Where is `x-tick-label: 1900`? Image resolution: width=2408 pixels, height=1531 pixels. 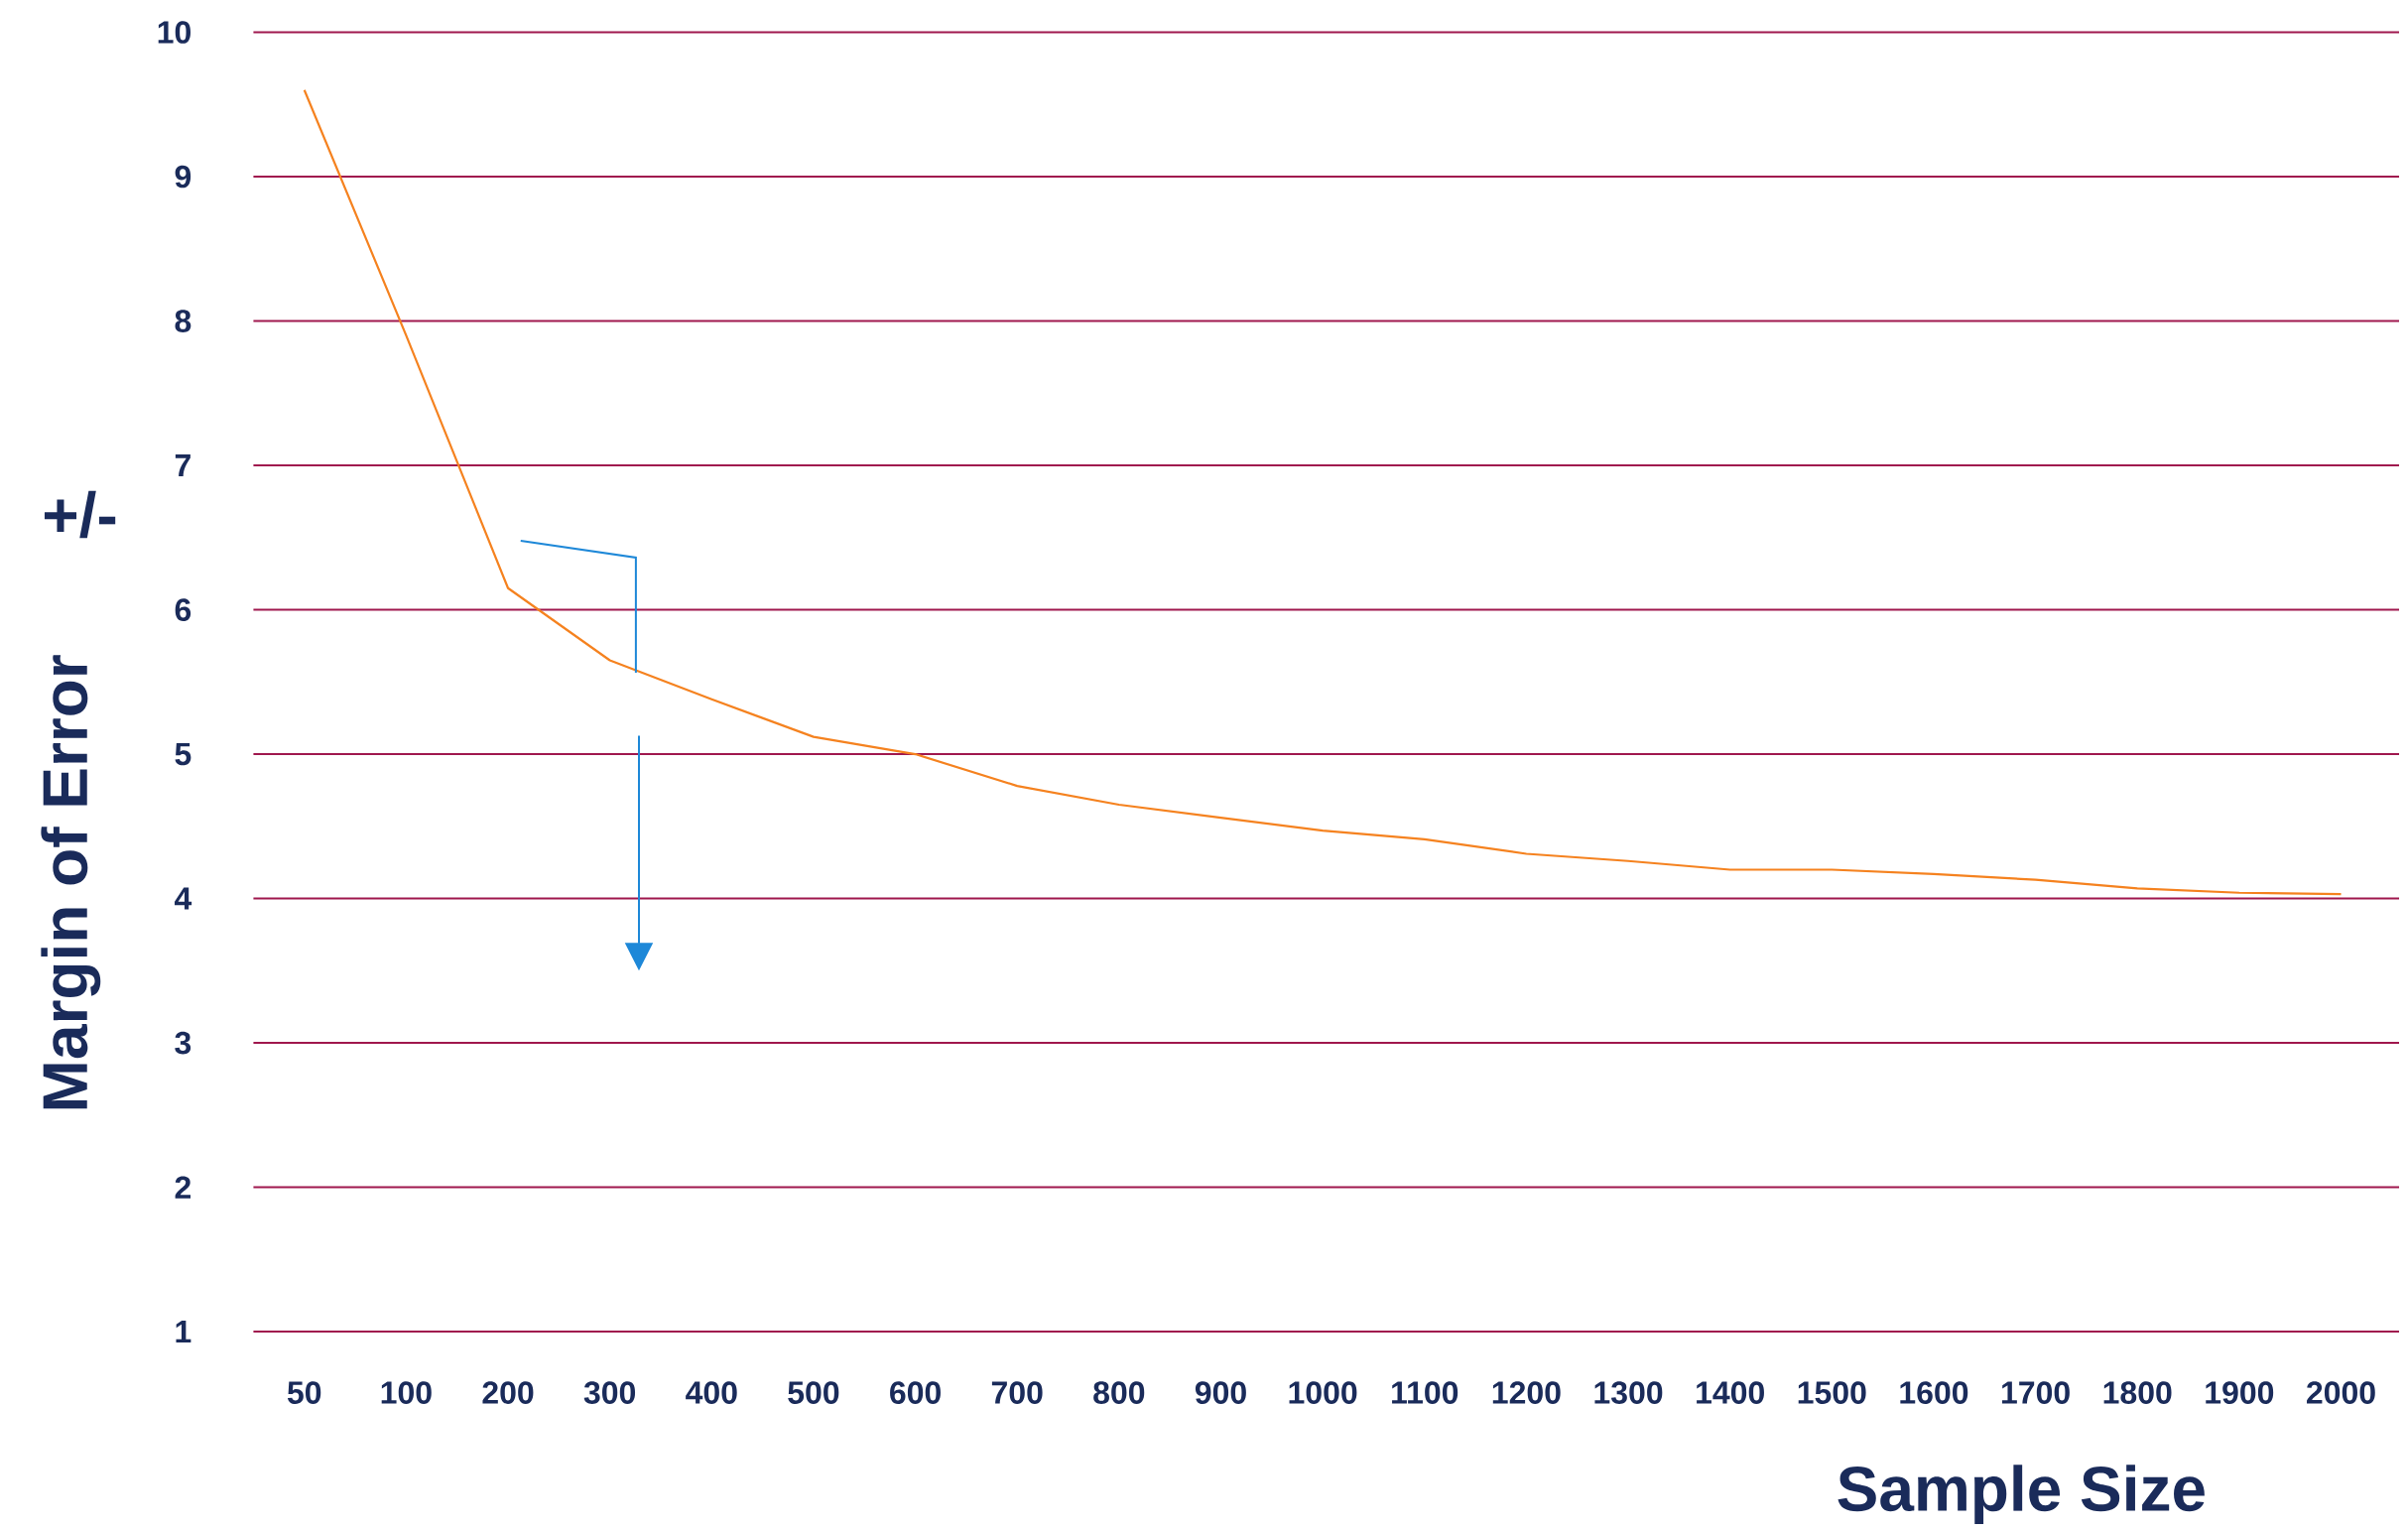
x-tick-label: 1900 is located at coordinates (2240, 1392).